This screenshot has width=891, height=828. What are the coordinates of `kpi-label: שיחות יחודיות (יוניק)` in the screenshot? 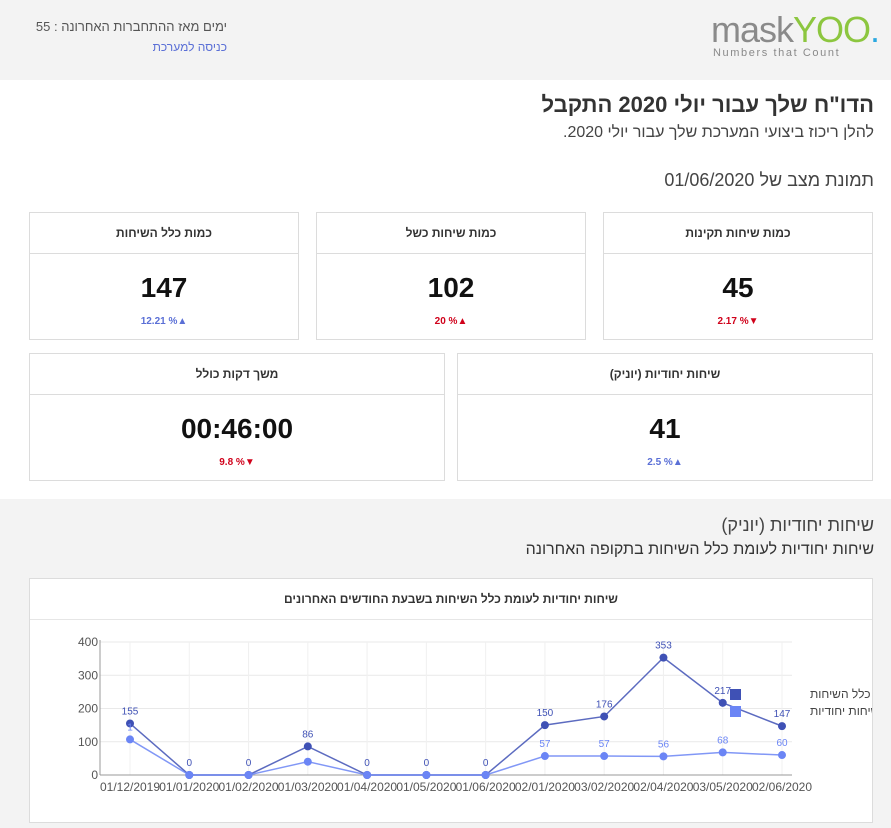 It's located at (665, 374).